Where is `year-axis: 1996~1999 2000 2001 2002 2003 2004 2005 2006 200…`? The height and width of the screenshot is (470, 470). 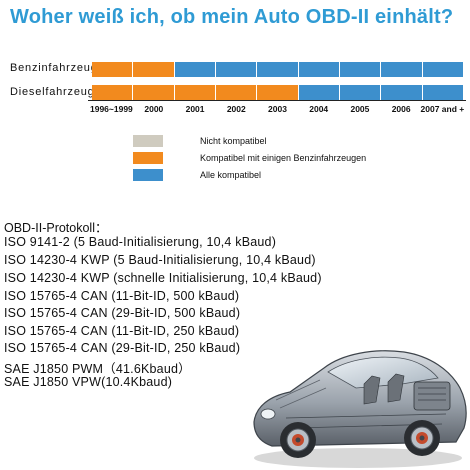 year-axis: 1996~1999 2000 2001 2002 2003 2004 2005 2006 200… is located at coordinates (276, 111).